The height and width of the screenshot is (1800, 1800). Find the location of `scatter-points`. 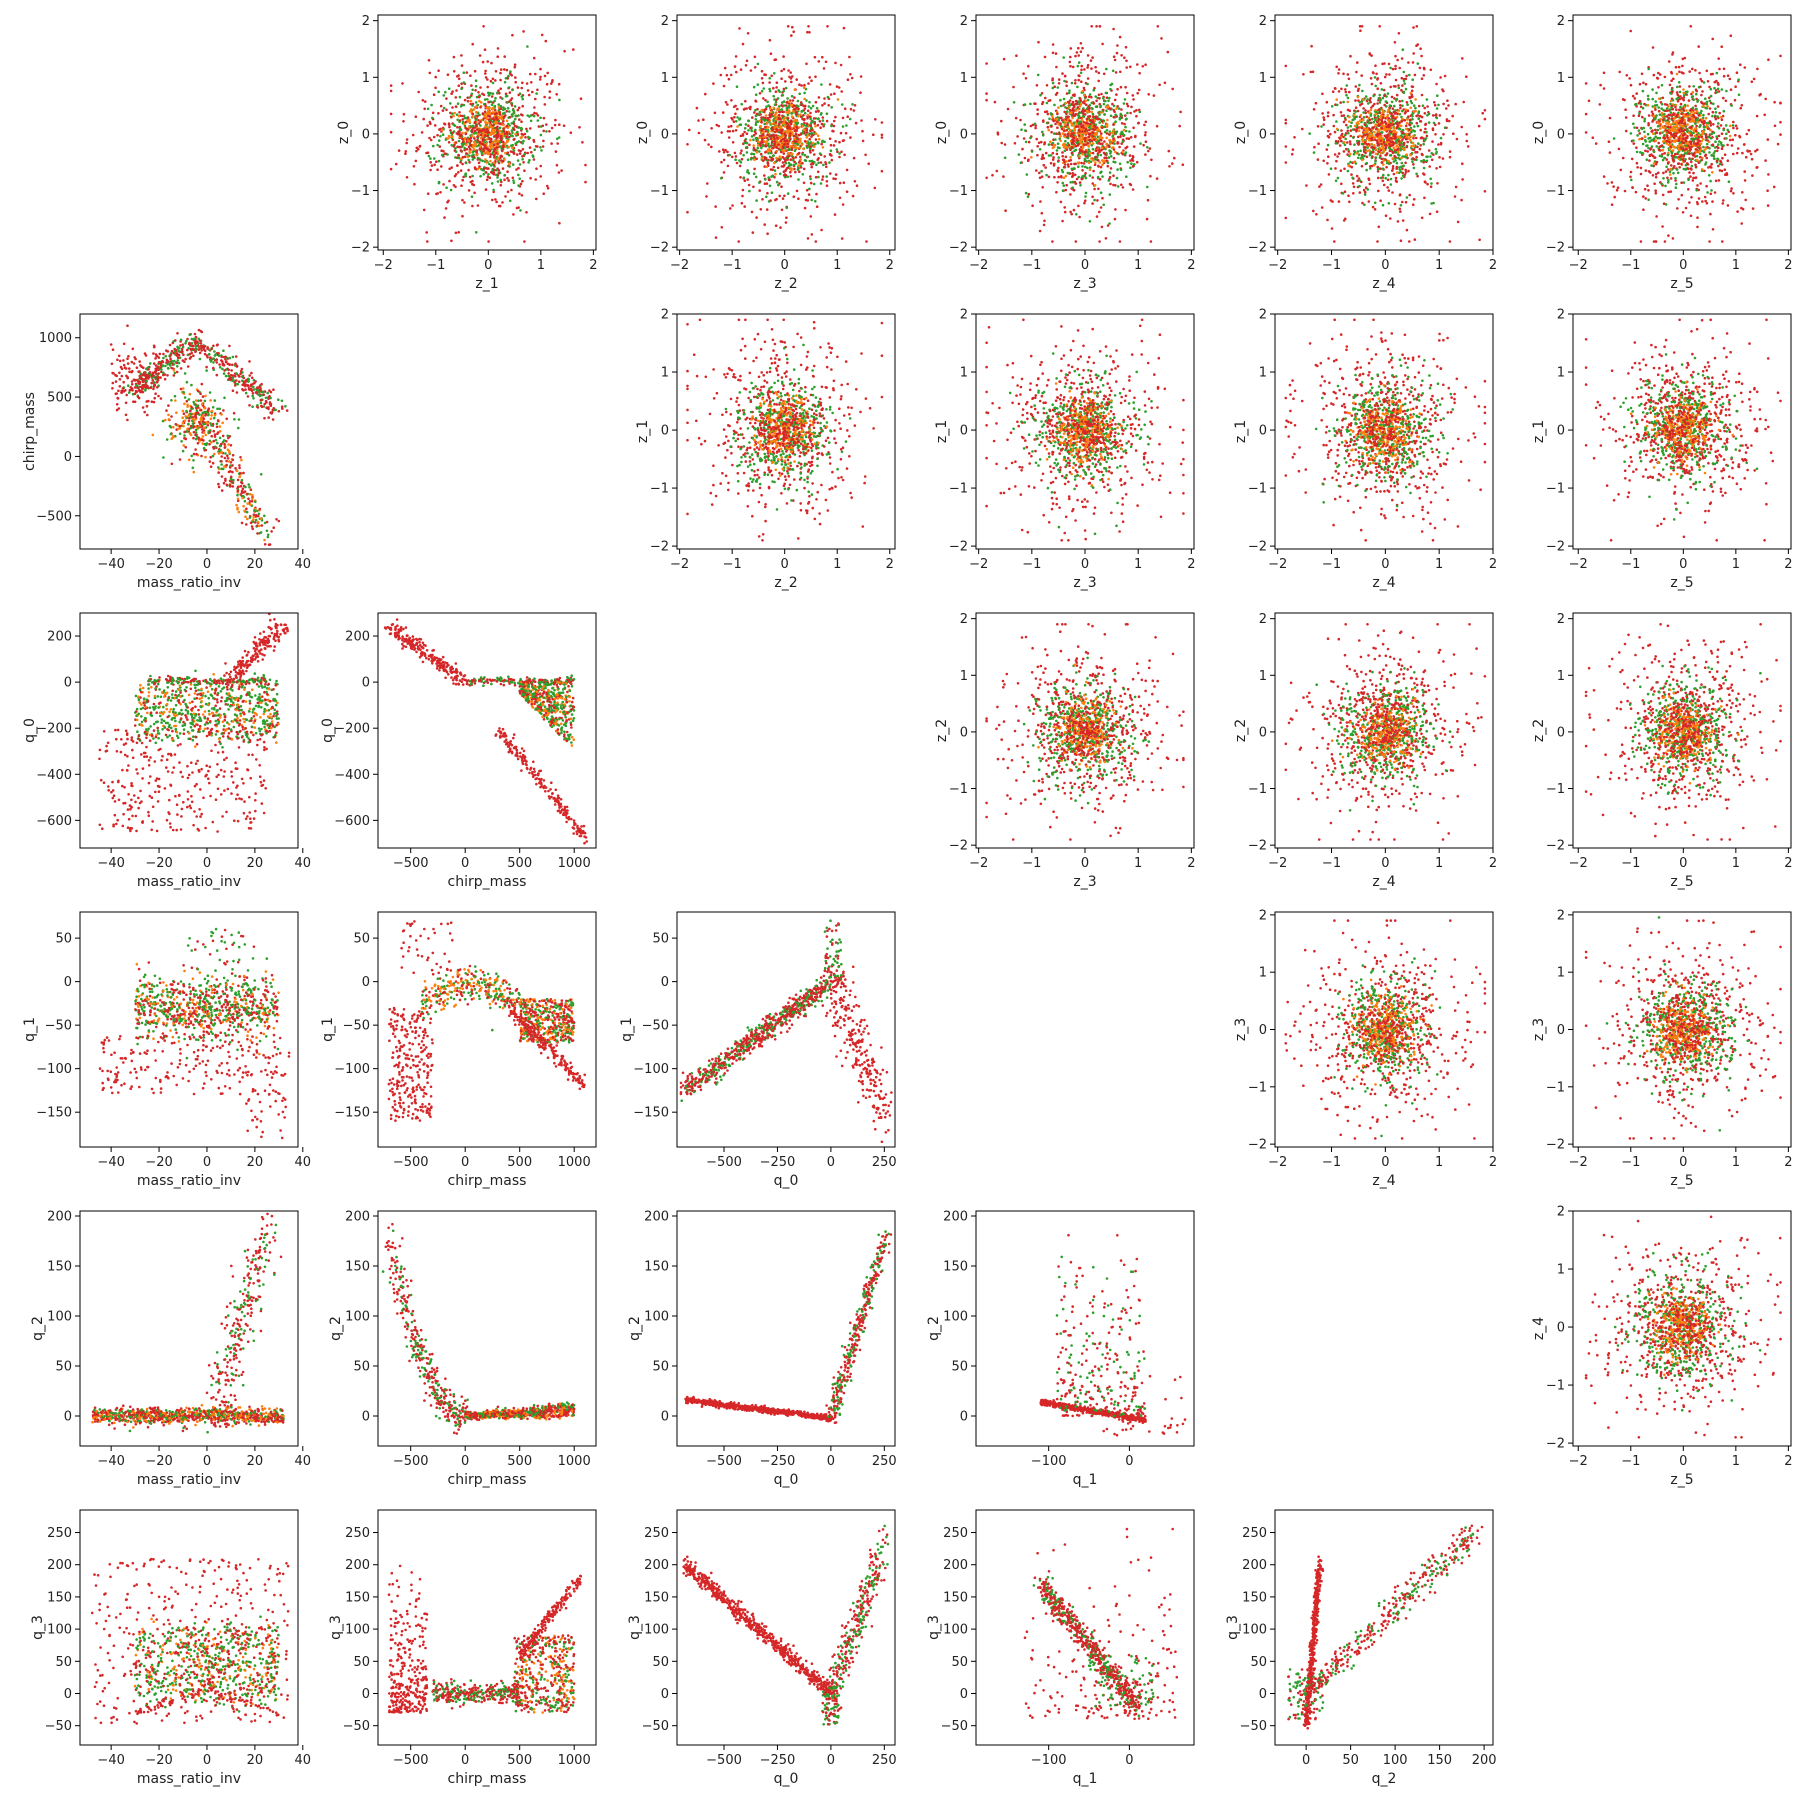

scatter-points is located at coordinates (1085, 134).